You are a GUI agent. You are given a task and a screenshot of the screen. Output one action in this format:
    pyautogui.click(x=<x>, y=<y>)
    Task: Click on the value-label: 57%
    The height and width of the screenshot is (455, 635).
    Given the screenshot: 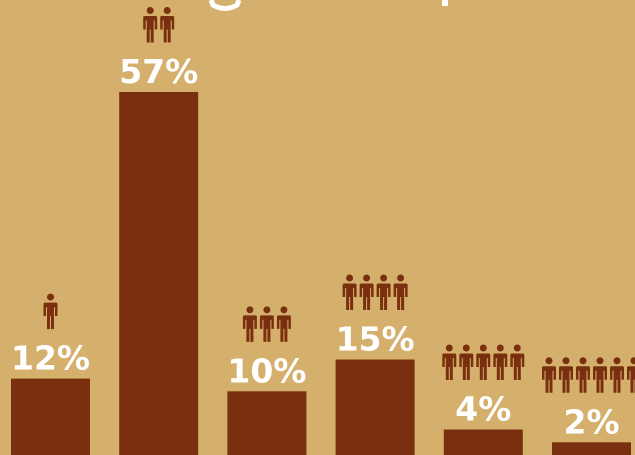 What is the action you would take?
    pyautogui.click(x=158, y=71)
    